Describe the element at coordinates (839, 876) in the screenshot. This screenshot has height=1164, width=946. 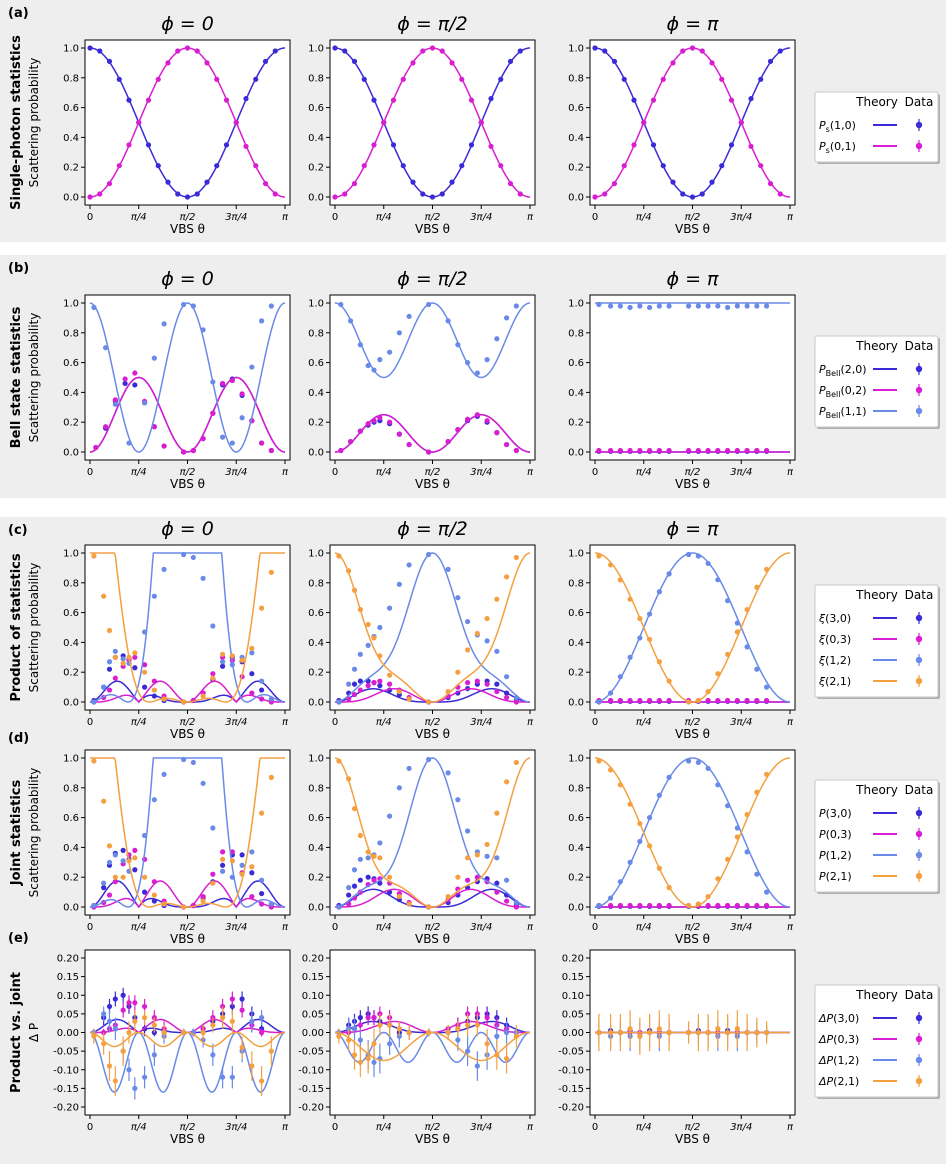
I see `legend-label-arg: (2,1)` at that location.